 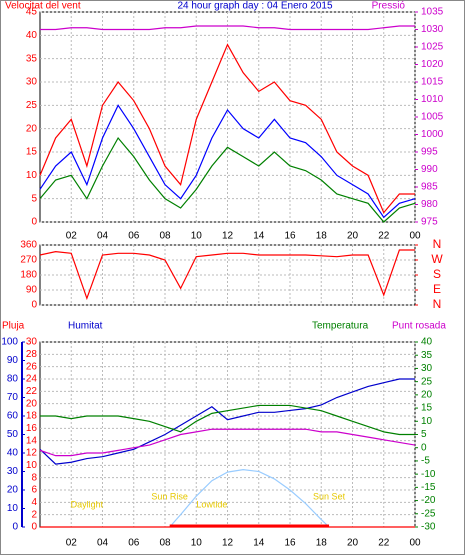 What do you see at coordinates (428, 513) in the screenshot?
I see `y2-tick-label: -25` at bounding box center [428, 513].